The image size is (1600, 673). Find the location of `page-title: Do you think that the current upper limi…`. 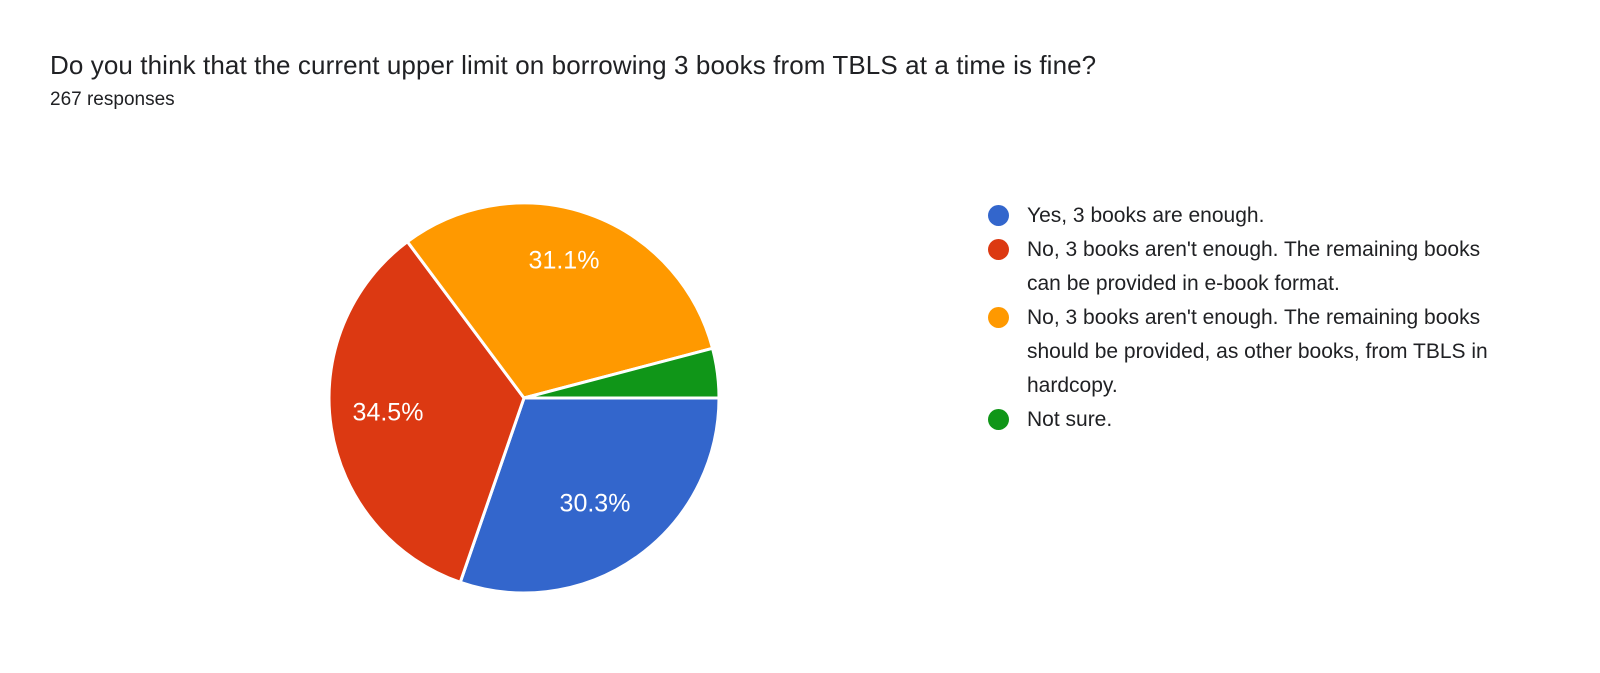

page-title: Do you think that the current upper limi… is located at coordinates (573, 65).